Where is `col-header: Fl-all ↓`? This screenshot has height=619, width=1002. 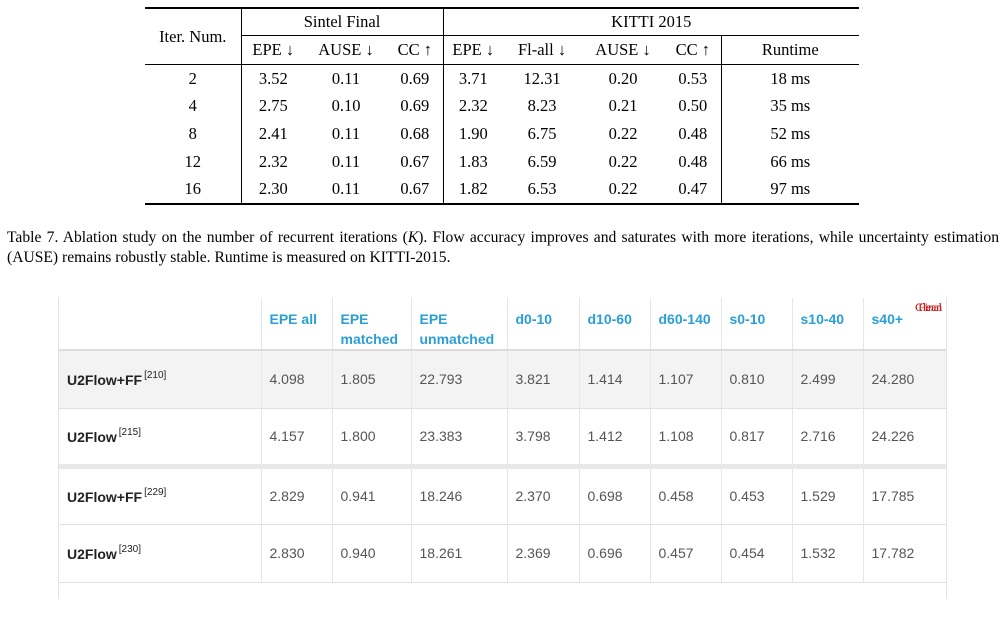
col-header: Fl-all ↓ is located at coordinates (542, 50).